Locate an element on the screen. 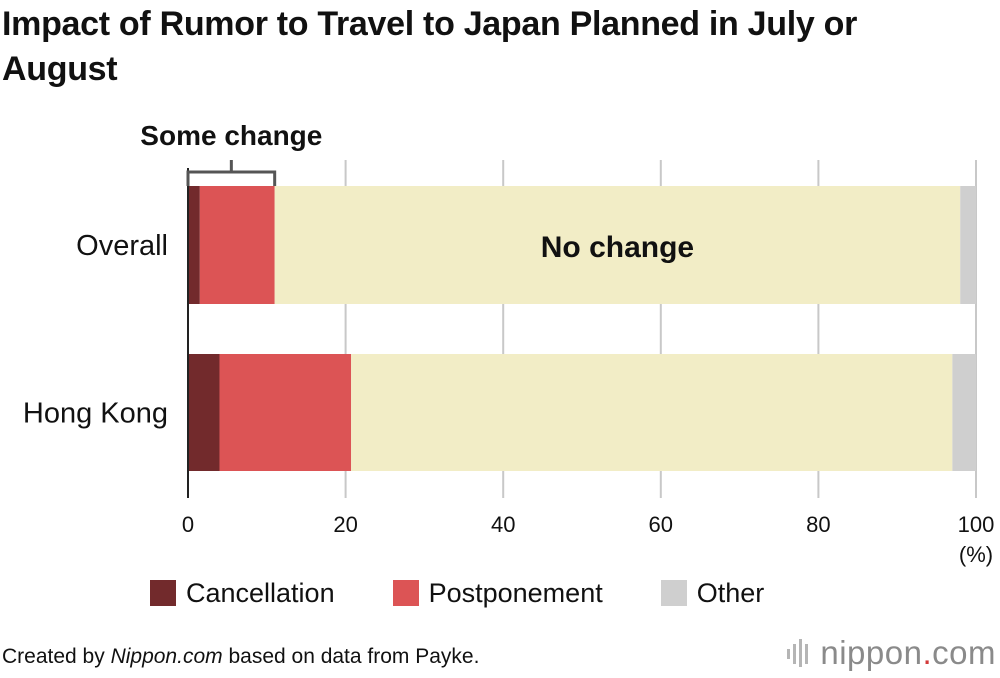 This screenshot has height=678, width=1000. x-tick-label: 80 is located at coordinates (818, 524).